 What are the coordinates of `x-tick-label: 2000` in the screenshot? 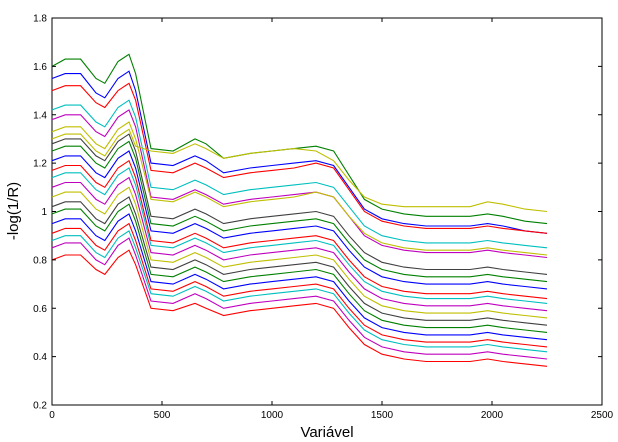 It's located at (492, 415).